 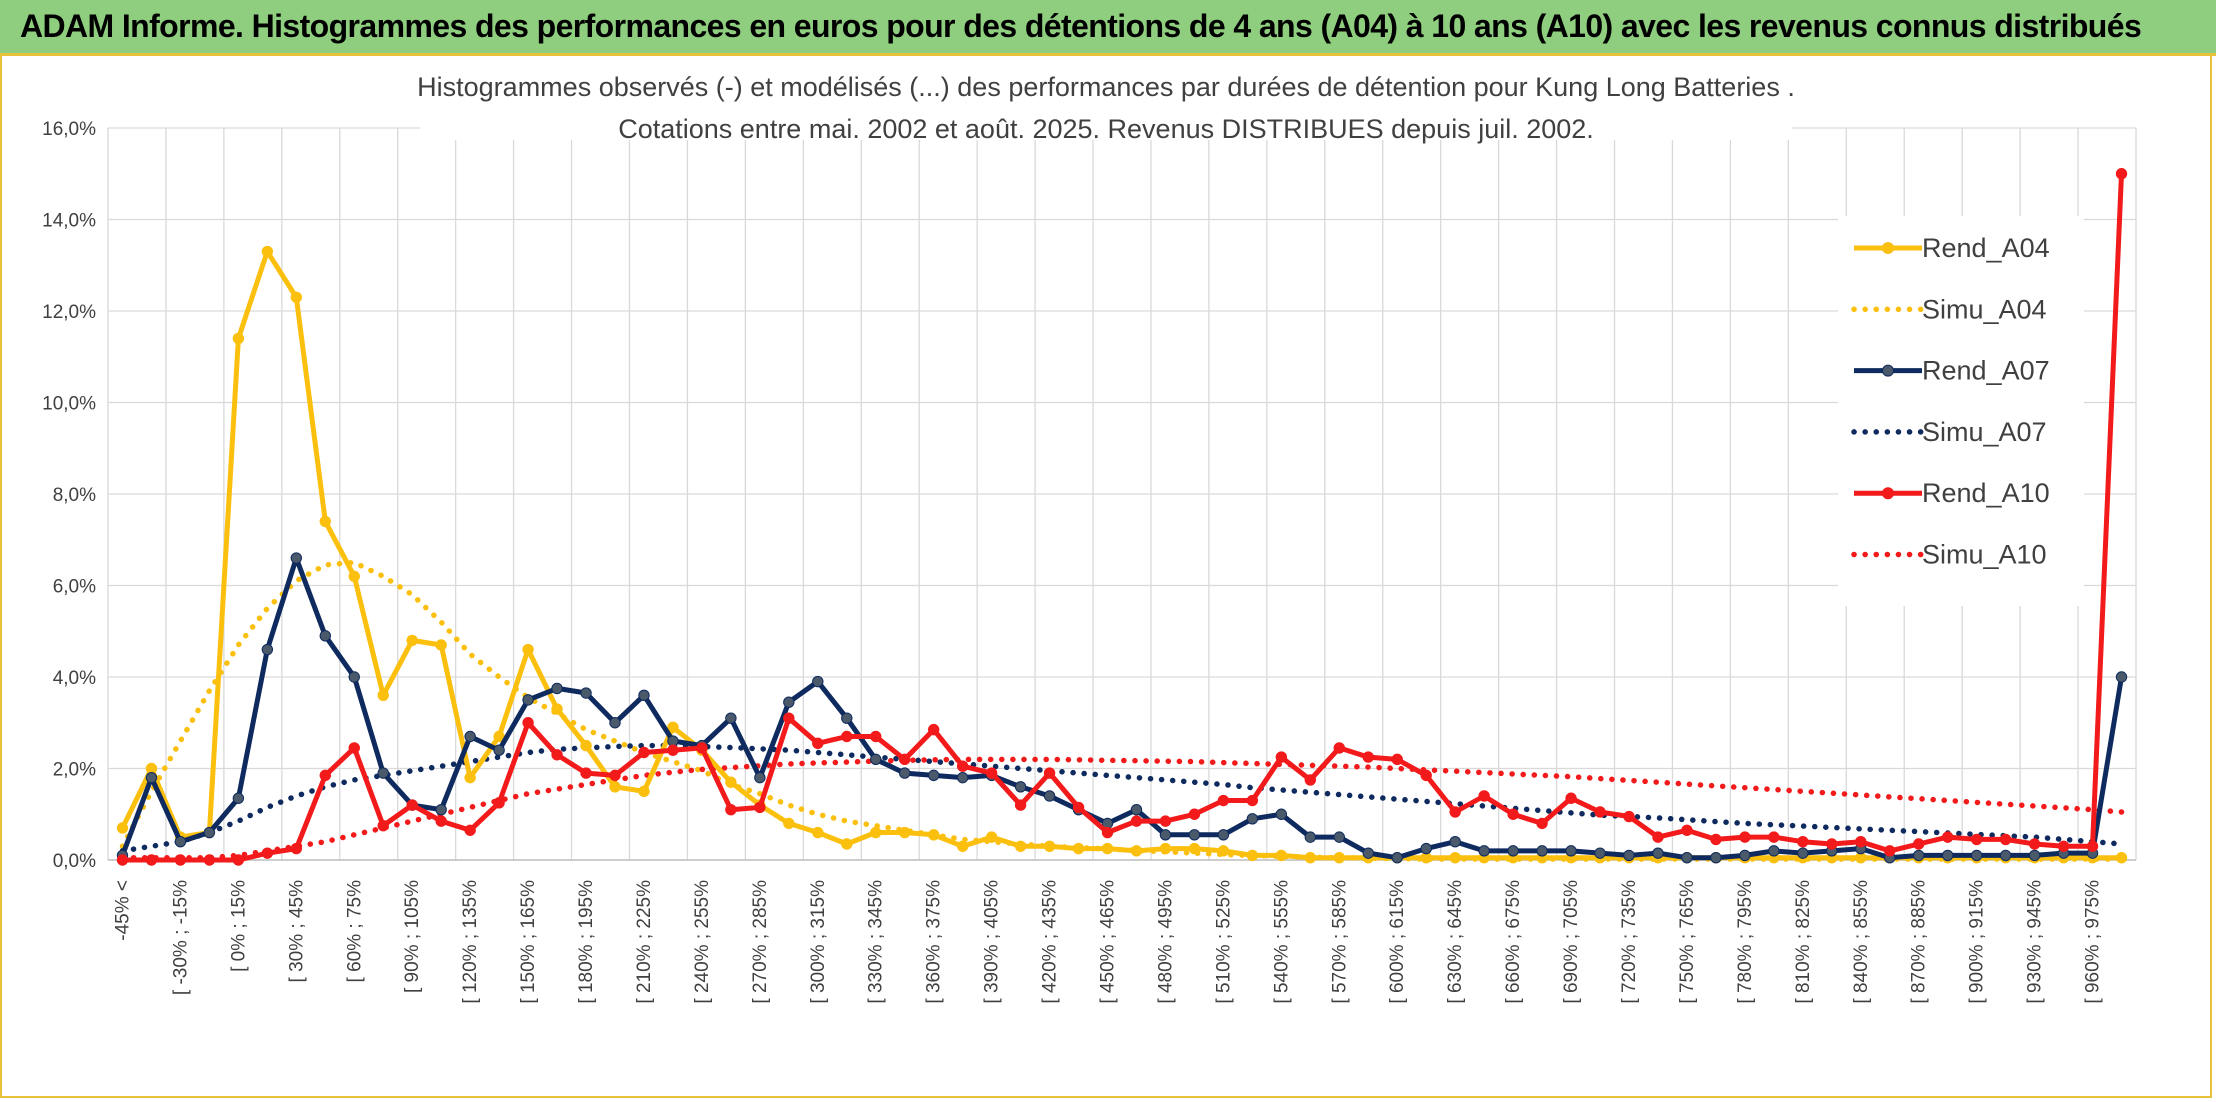 I want to click on legend-marker-rend-a10, so click(x=1888, y=493).